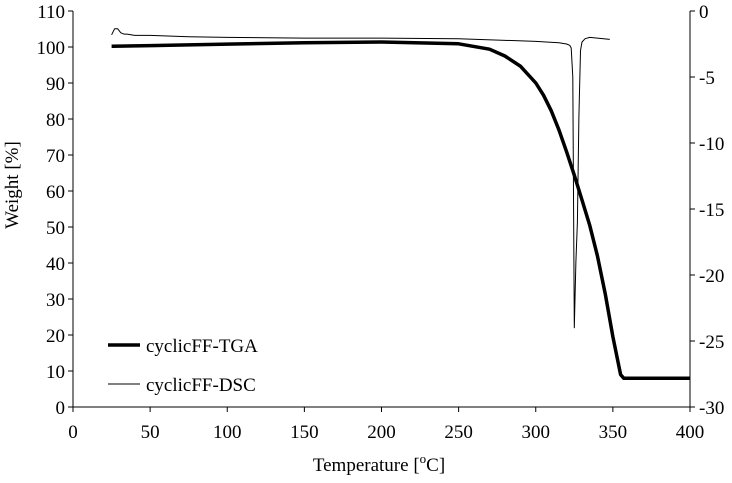 The width and height of the screenshot is (732, 483). What do you see at coordinates (51, 48) in the screenshot?
I see `y-tick-label: 100` at bounding box center [51, 48].